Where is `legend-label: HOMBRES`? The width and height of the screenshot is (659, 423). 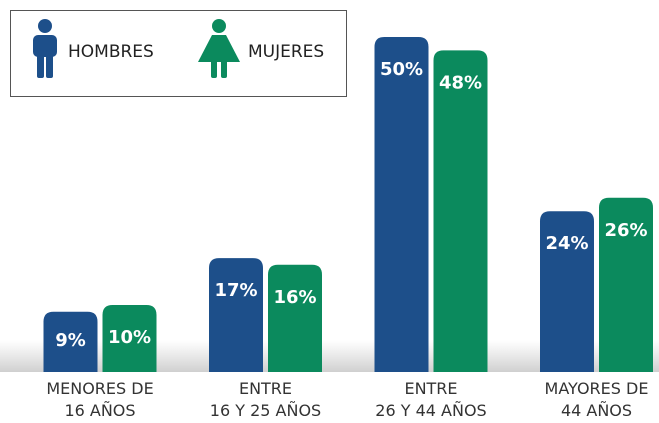 legend-label: HOMBRES is located at coordinates (111, 52).